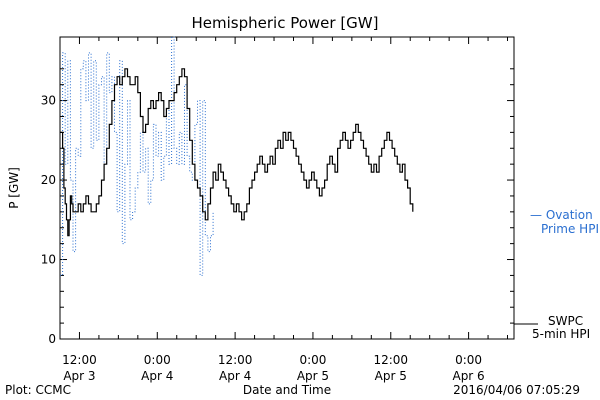 The height and width of the screenshot is (400, 600). Describe the element at coordinates (14, 188) in the screenshot. I see `y-axis-label: P [GW]` at that location.